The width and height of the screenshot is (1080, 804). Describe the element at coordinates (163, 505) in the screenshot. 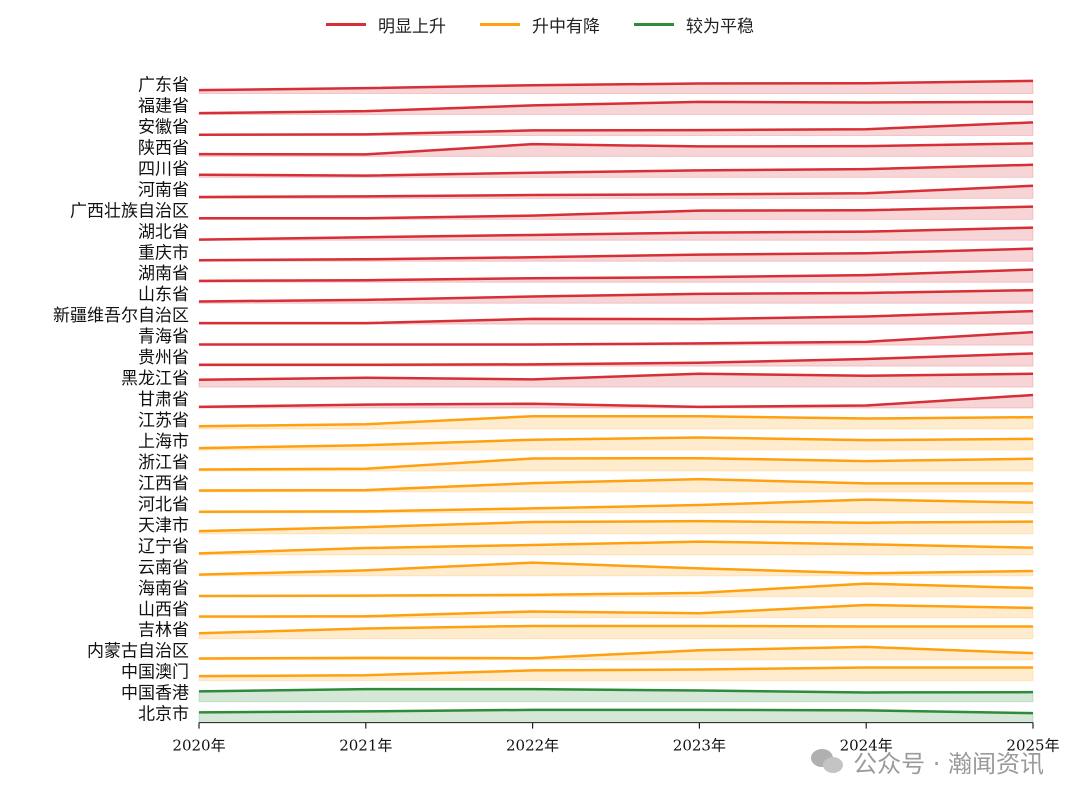

I see `row-label: 河北省` at that location.